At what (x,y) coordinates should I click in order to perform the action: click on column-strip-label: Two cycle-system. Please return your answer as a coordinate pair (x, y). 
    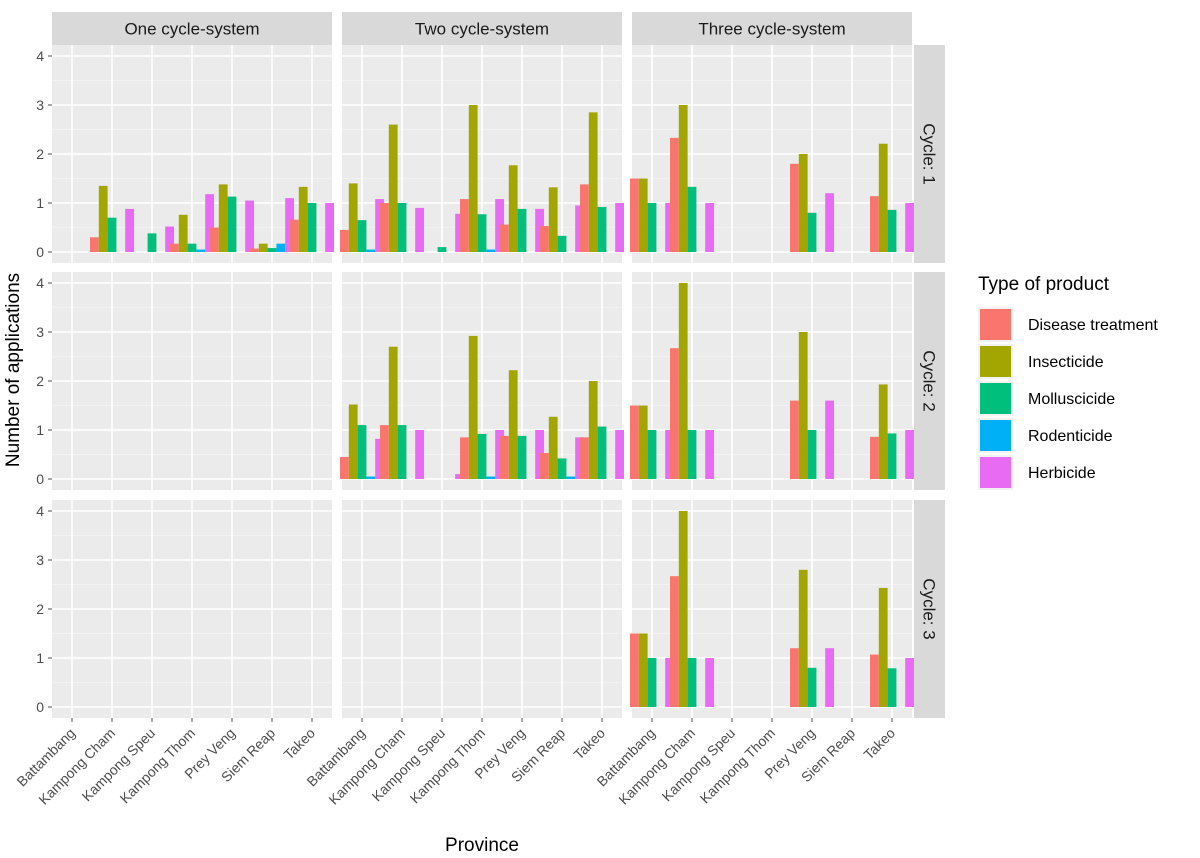
    Looking at the image, I should click on (482, 29).